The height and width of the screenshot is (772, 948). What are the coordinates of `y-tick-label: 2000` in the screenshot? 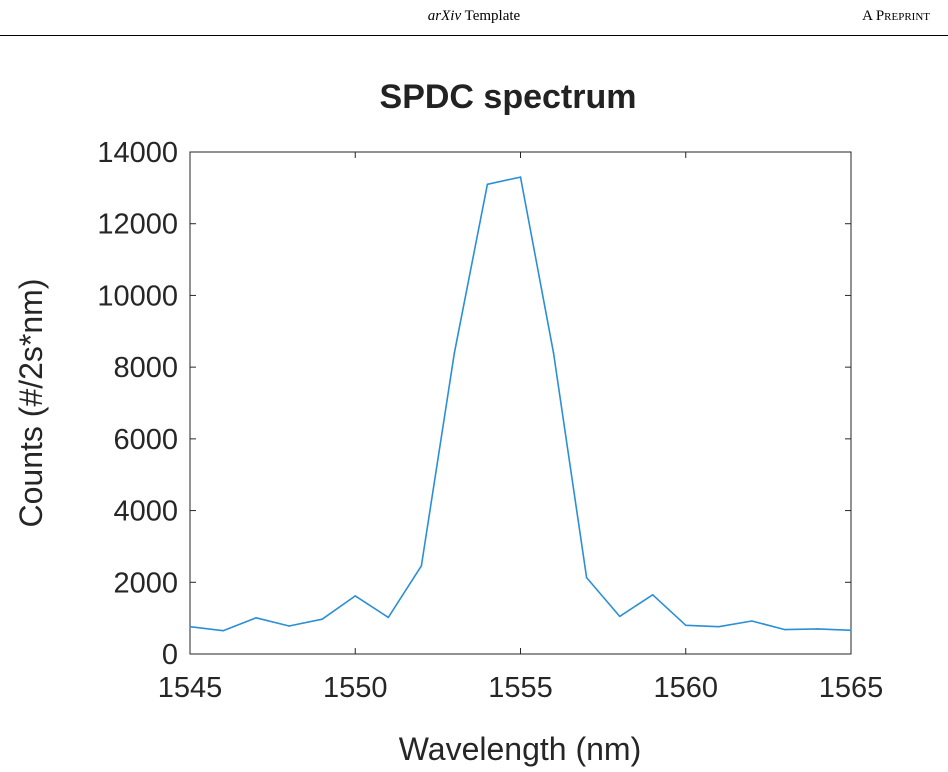 It's located at (145, 583).